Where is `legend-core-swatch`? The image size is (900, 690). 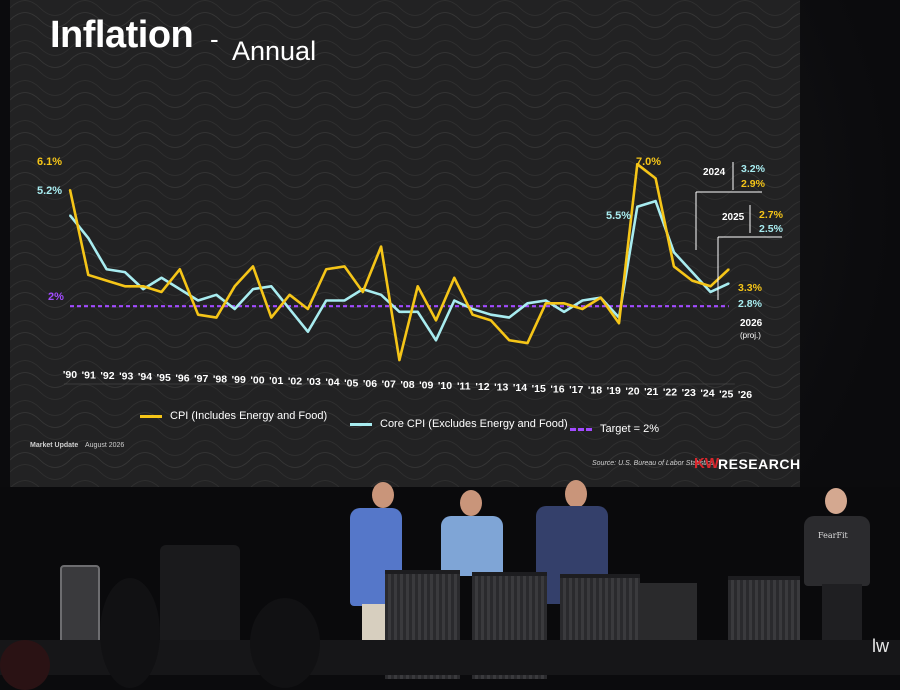
legend-core-swatch is located at coordinates (361, 424).